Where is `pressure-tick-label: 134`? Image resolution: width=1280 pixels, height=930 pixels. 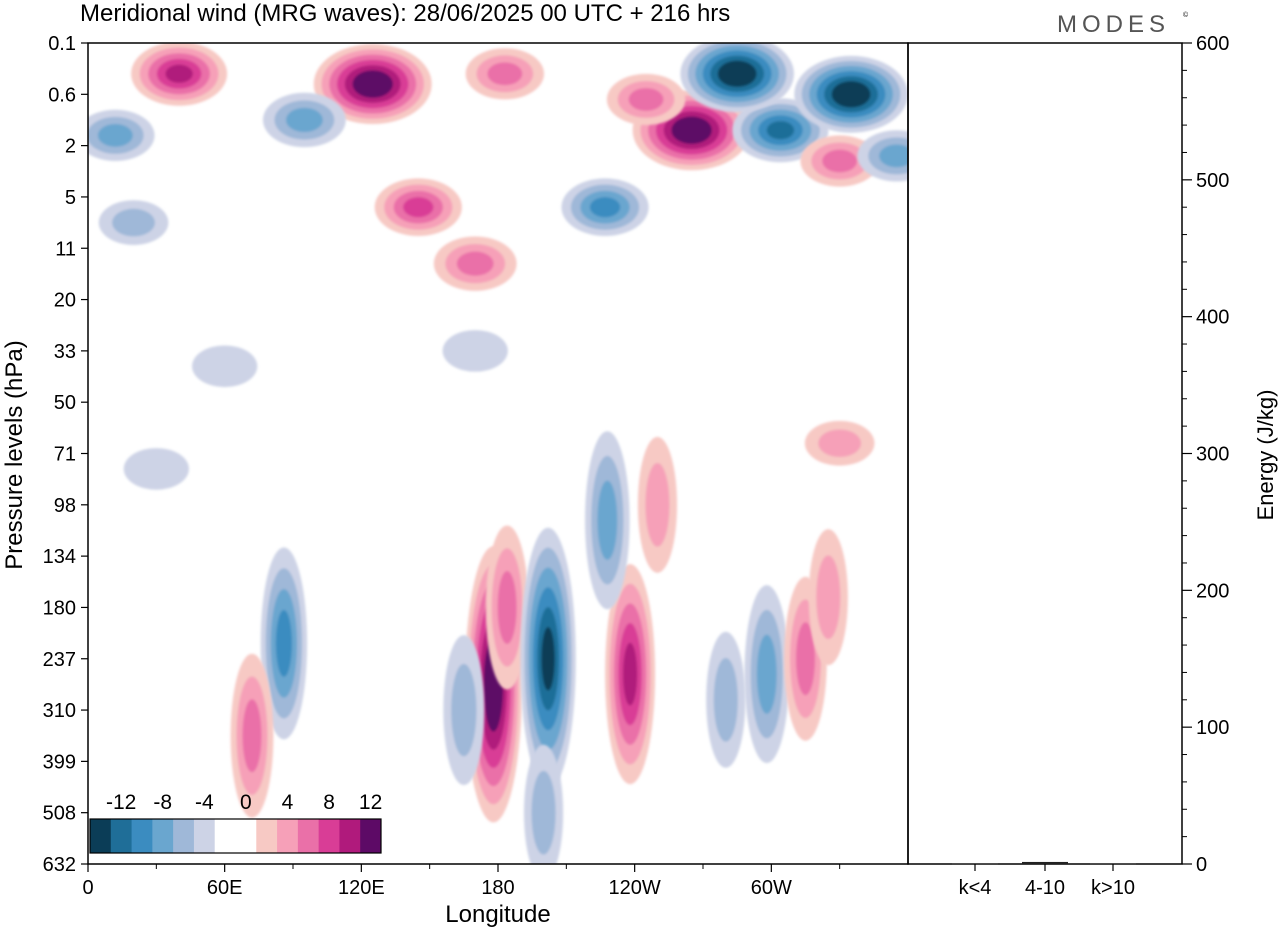
pressure-tick-label: 134 is located at coordinates (59, 557).